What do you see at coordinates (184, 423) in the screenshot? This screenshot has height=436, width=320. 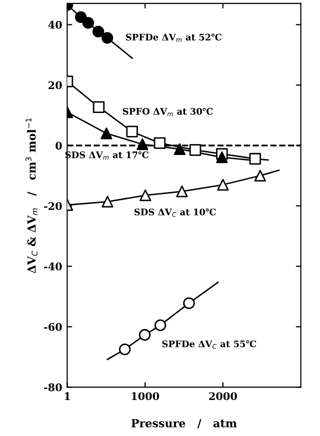 I see `x-axis-title: Pressure / atm` at bounding box center [184, 423].